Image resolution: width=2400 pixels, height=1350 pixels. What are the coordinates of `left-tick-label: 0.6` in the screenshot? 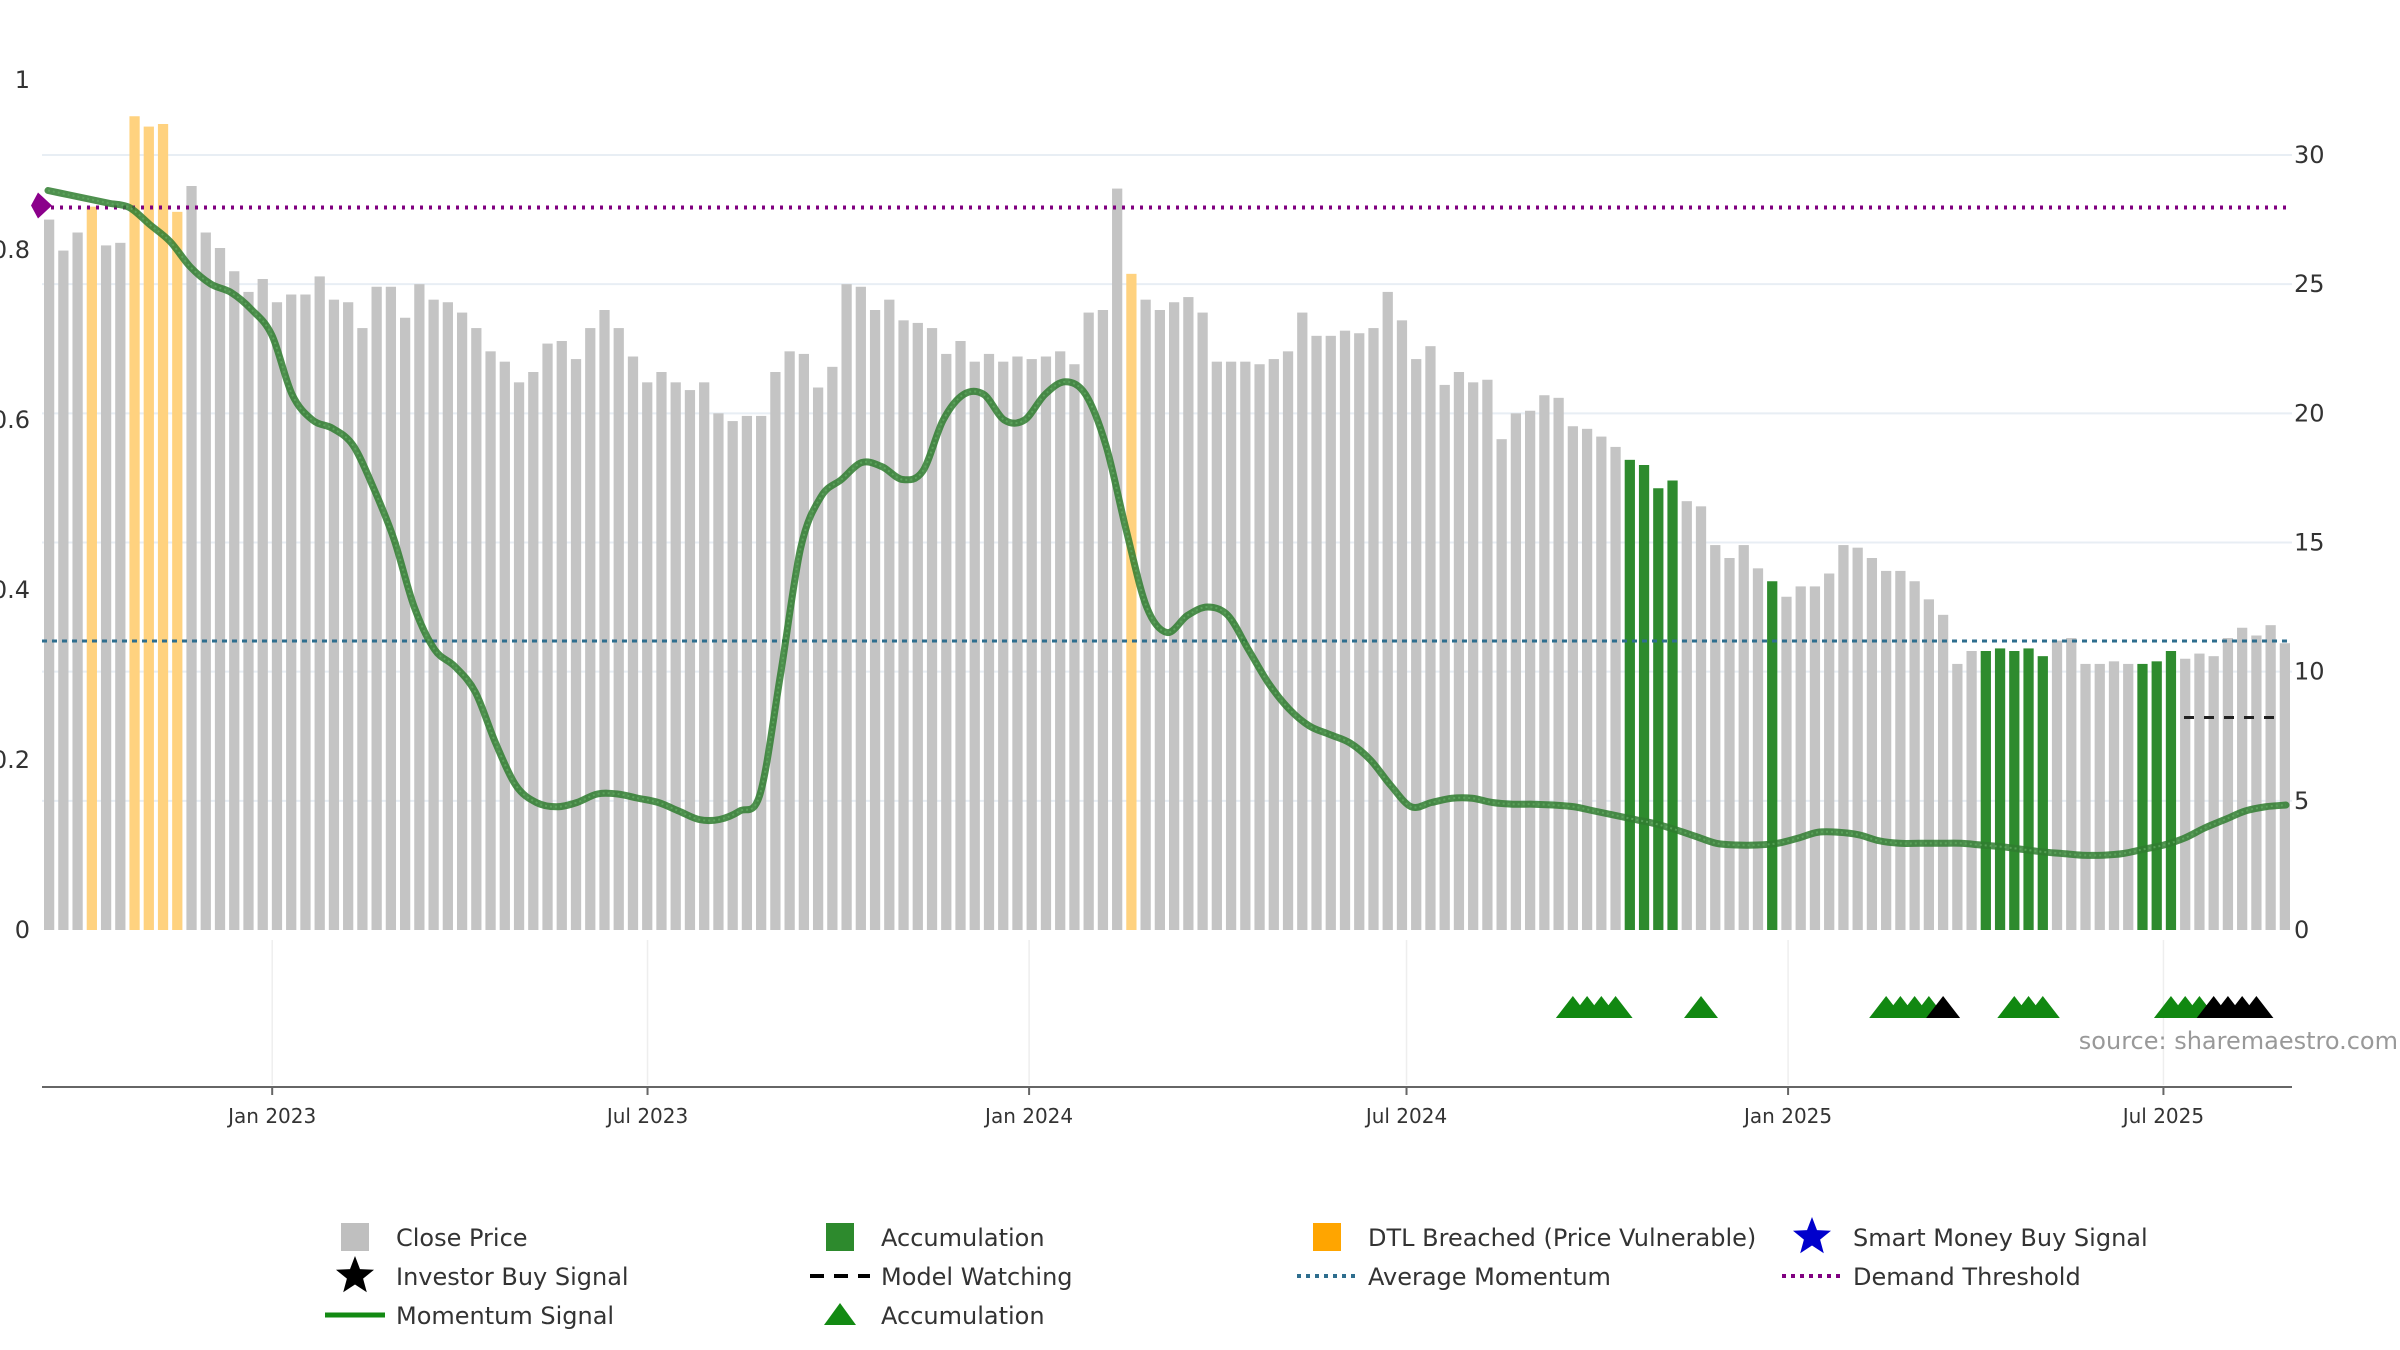 It's located at (15, 420).